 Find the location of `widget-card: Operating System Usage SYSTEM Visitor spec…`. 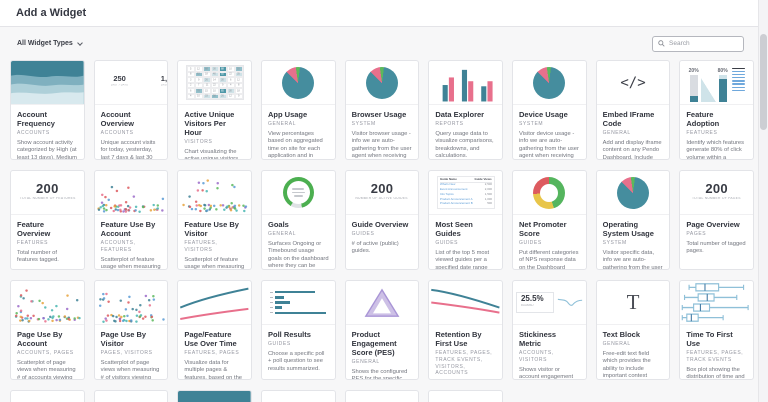

widget-card: Operating System Usage SYSTEM Visitor spec… is located at coordinates (633, 220).